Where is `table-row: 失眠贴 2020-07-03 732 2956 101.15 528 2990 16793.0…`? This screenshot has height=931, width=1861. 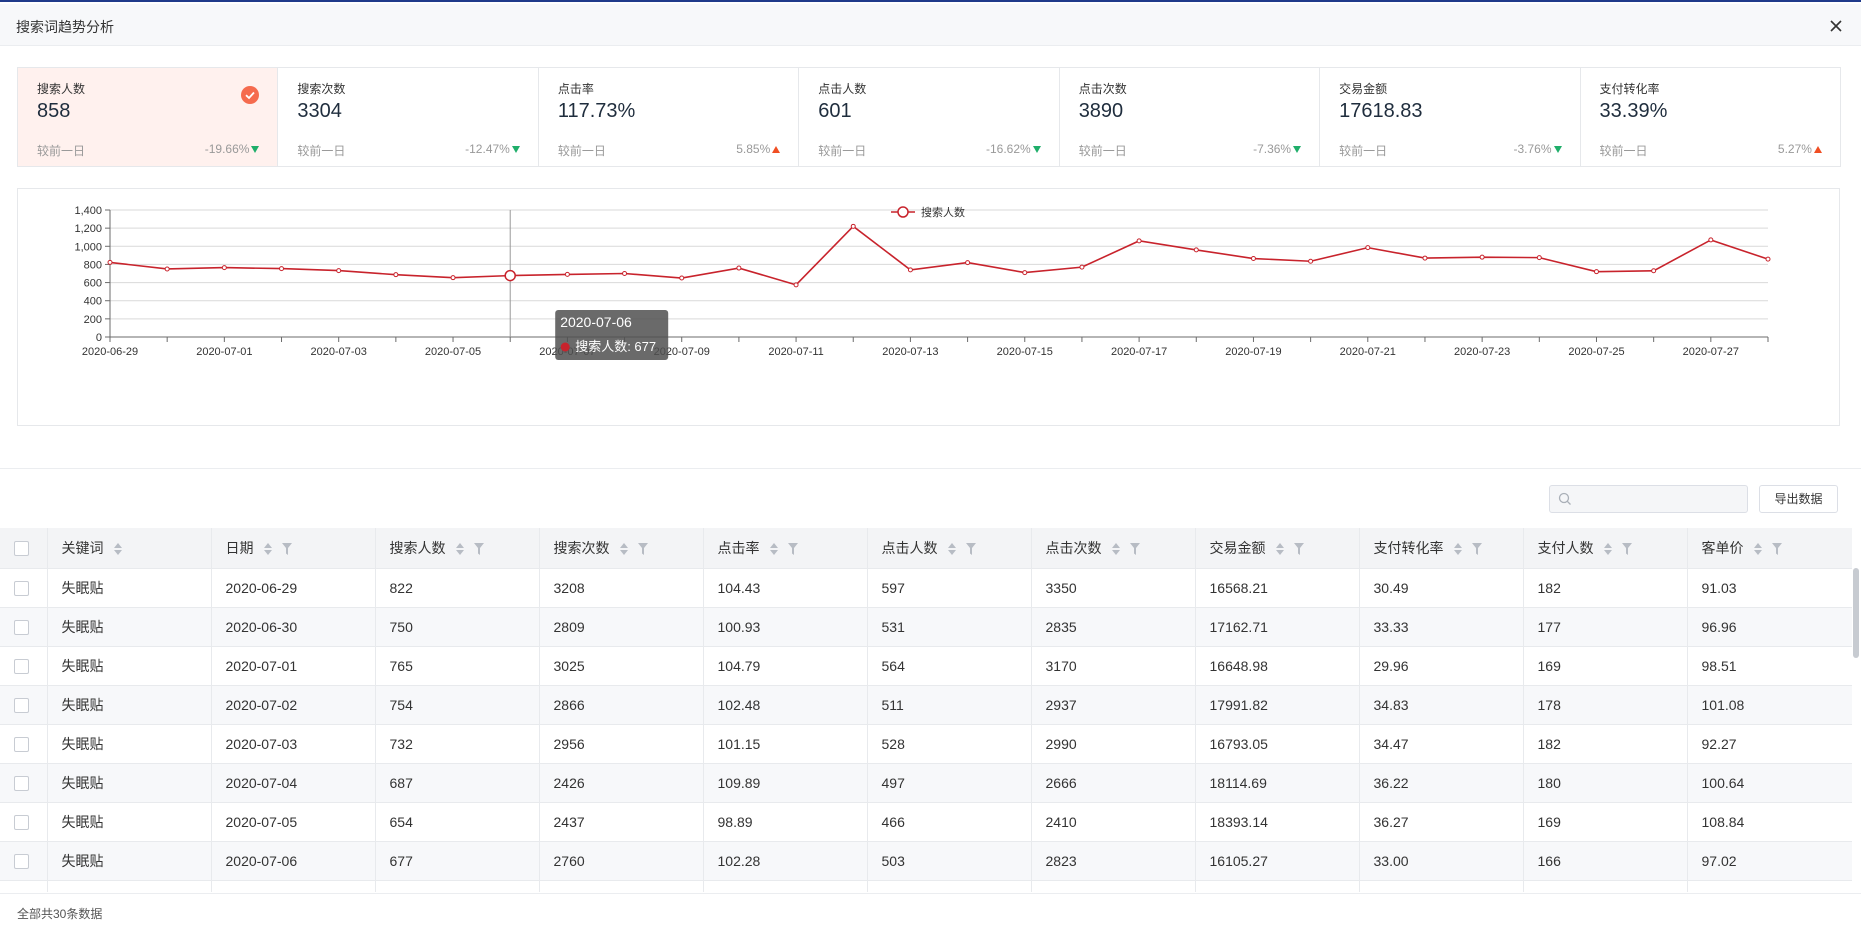 table-row: 失眠贴 2020-07-03 732 2956 101.15 528 2990 16793.0… is located at coordinates (926, 744).